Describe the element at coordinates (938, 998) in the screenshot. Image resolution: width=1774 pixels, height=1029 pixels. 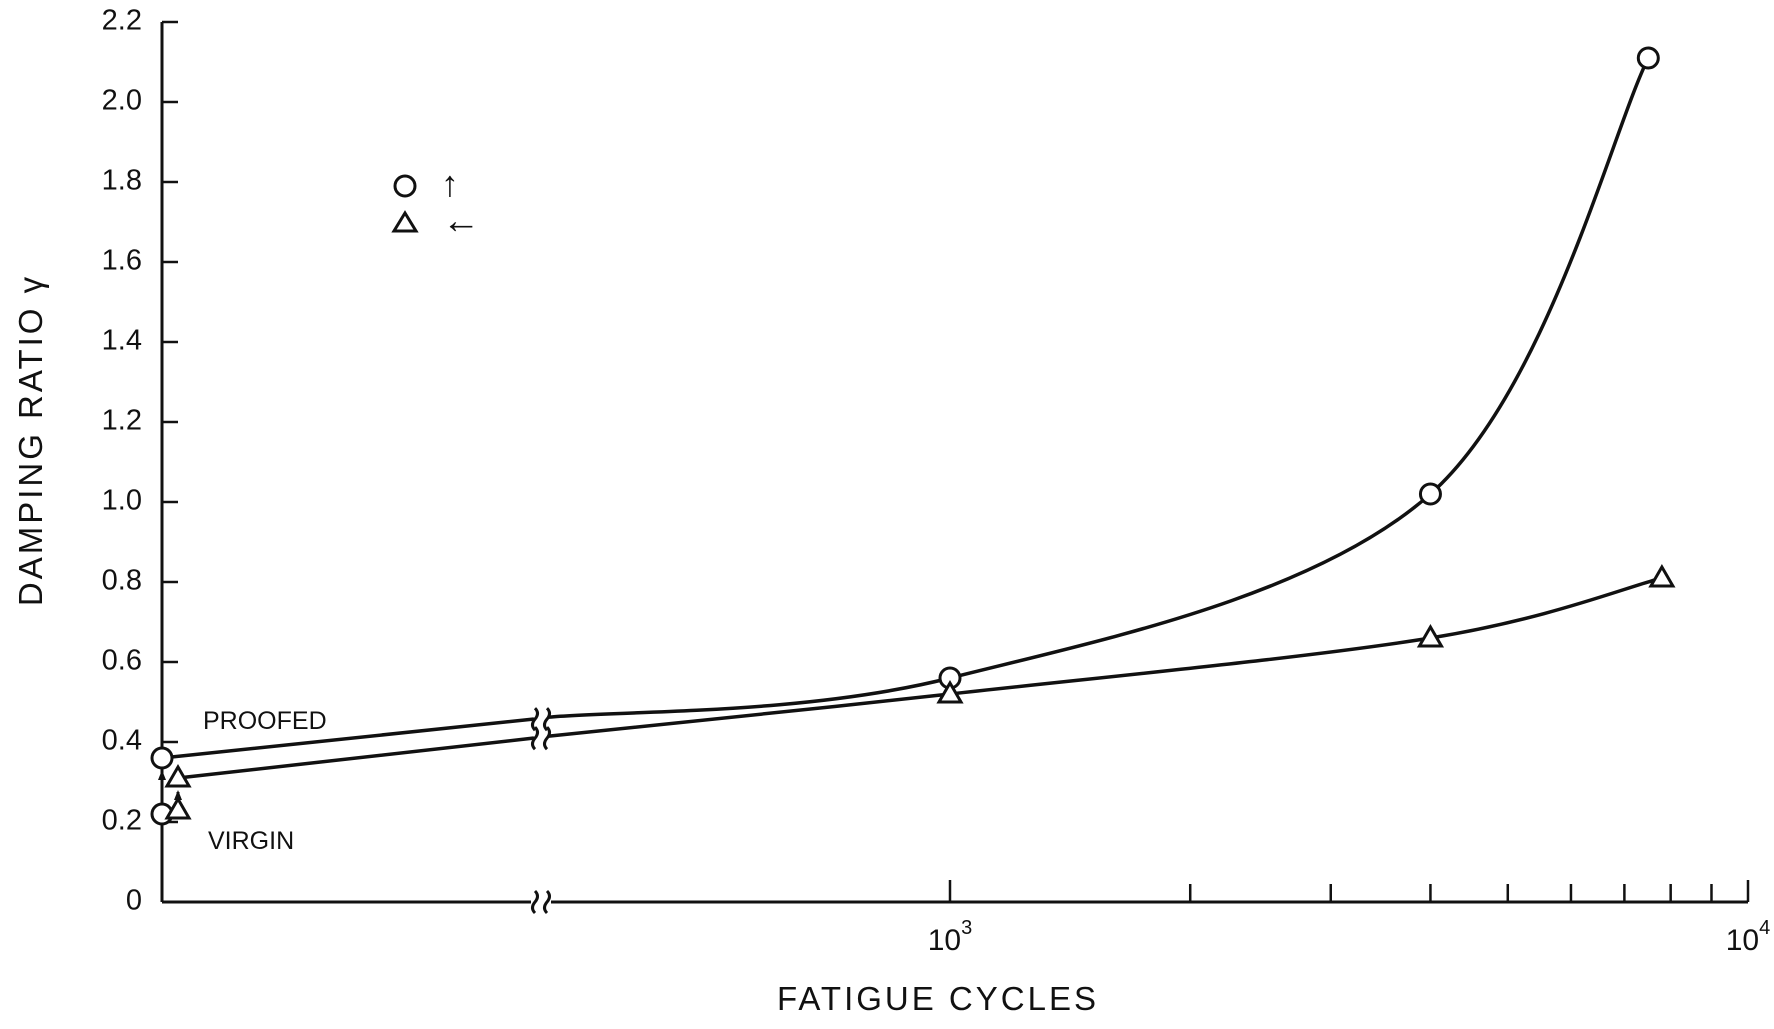
I see `x-axis-title: FATIGUE CYCLES` at that location.